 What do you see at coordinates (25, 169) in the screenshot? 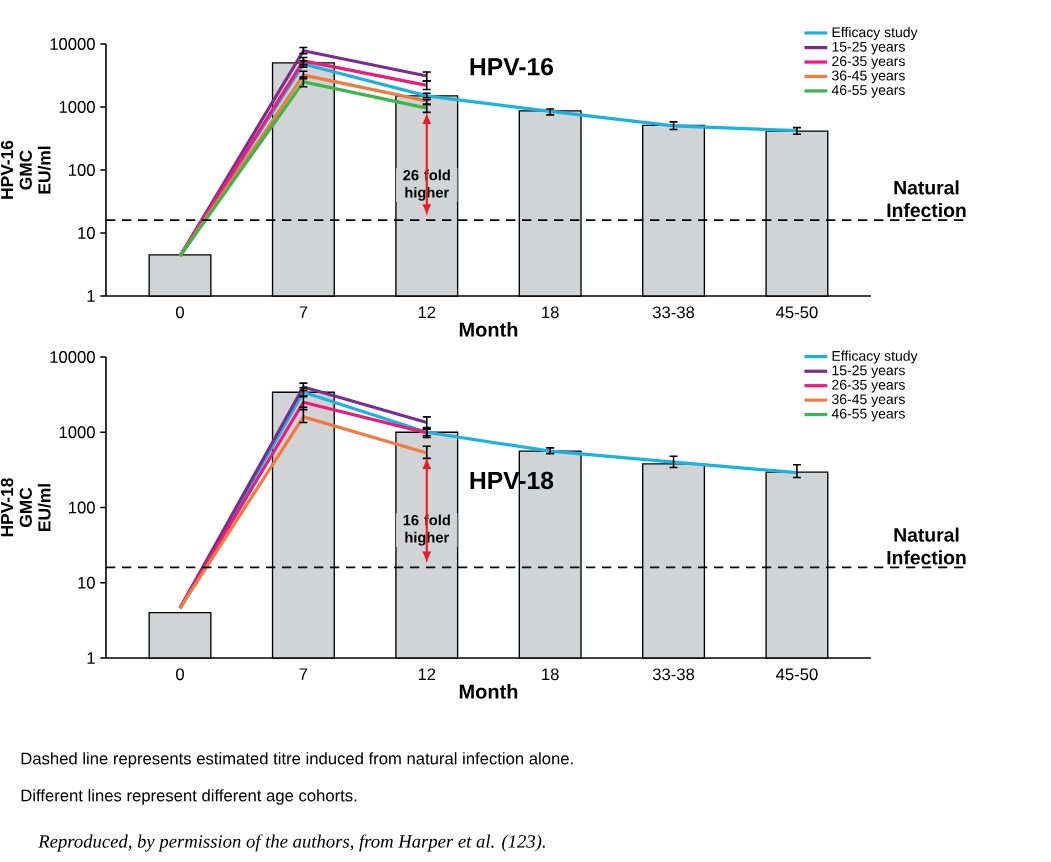
I see `y-axis-title: HPV-16 GMC EU/ml` at bounding box center [25, 169].